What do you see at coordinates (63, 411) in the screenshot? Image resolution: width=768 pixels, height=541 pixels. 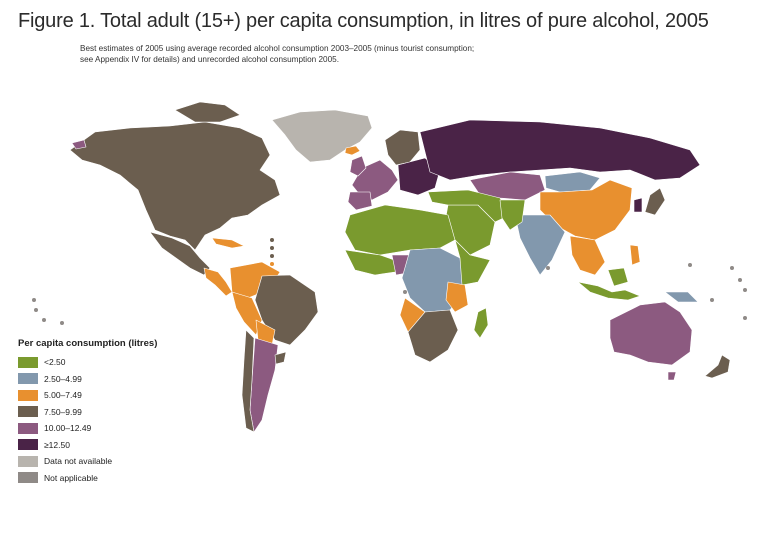 I see `legend-label: 7.50–9.99` at bounding box center [63, 411].